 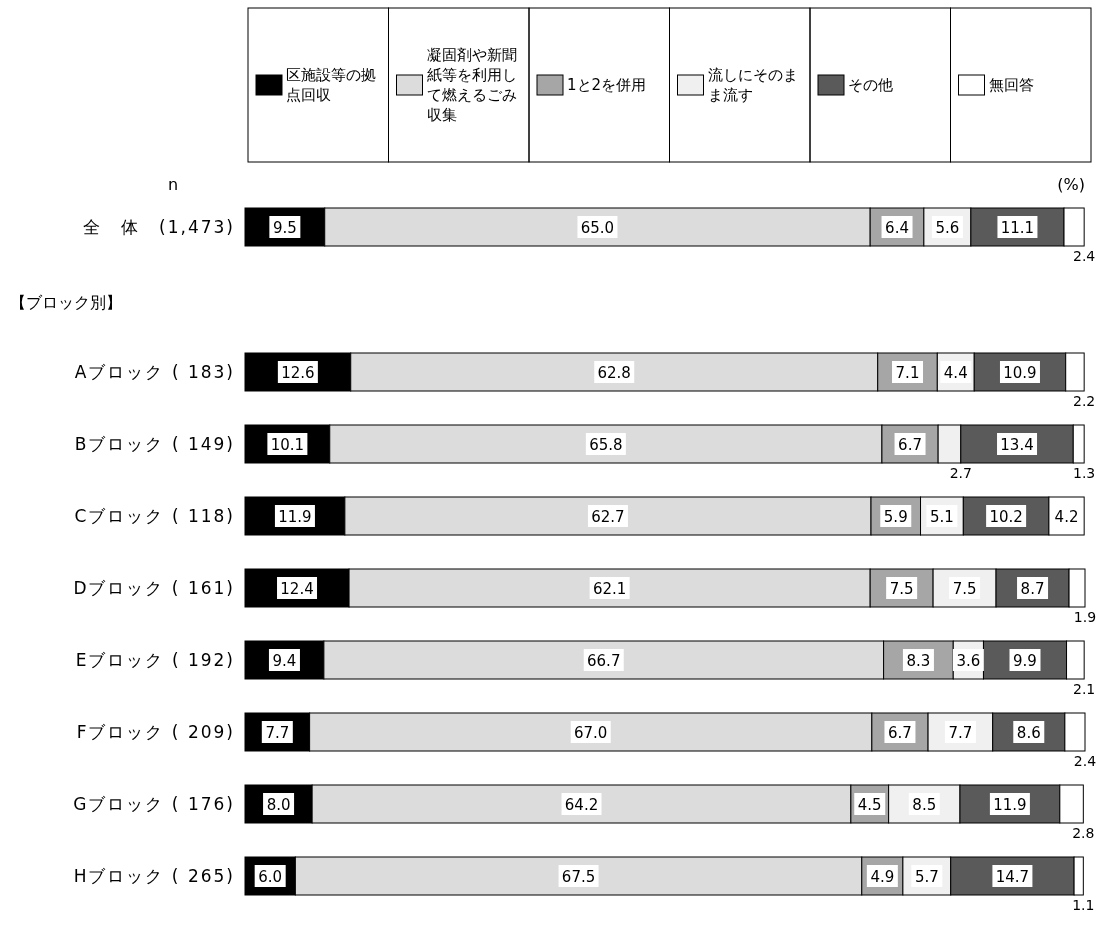 I want to click on data-label: 12.6, so click(x=298, y=373).